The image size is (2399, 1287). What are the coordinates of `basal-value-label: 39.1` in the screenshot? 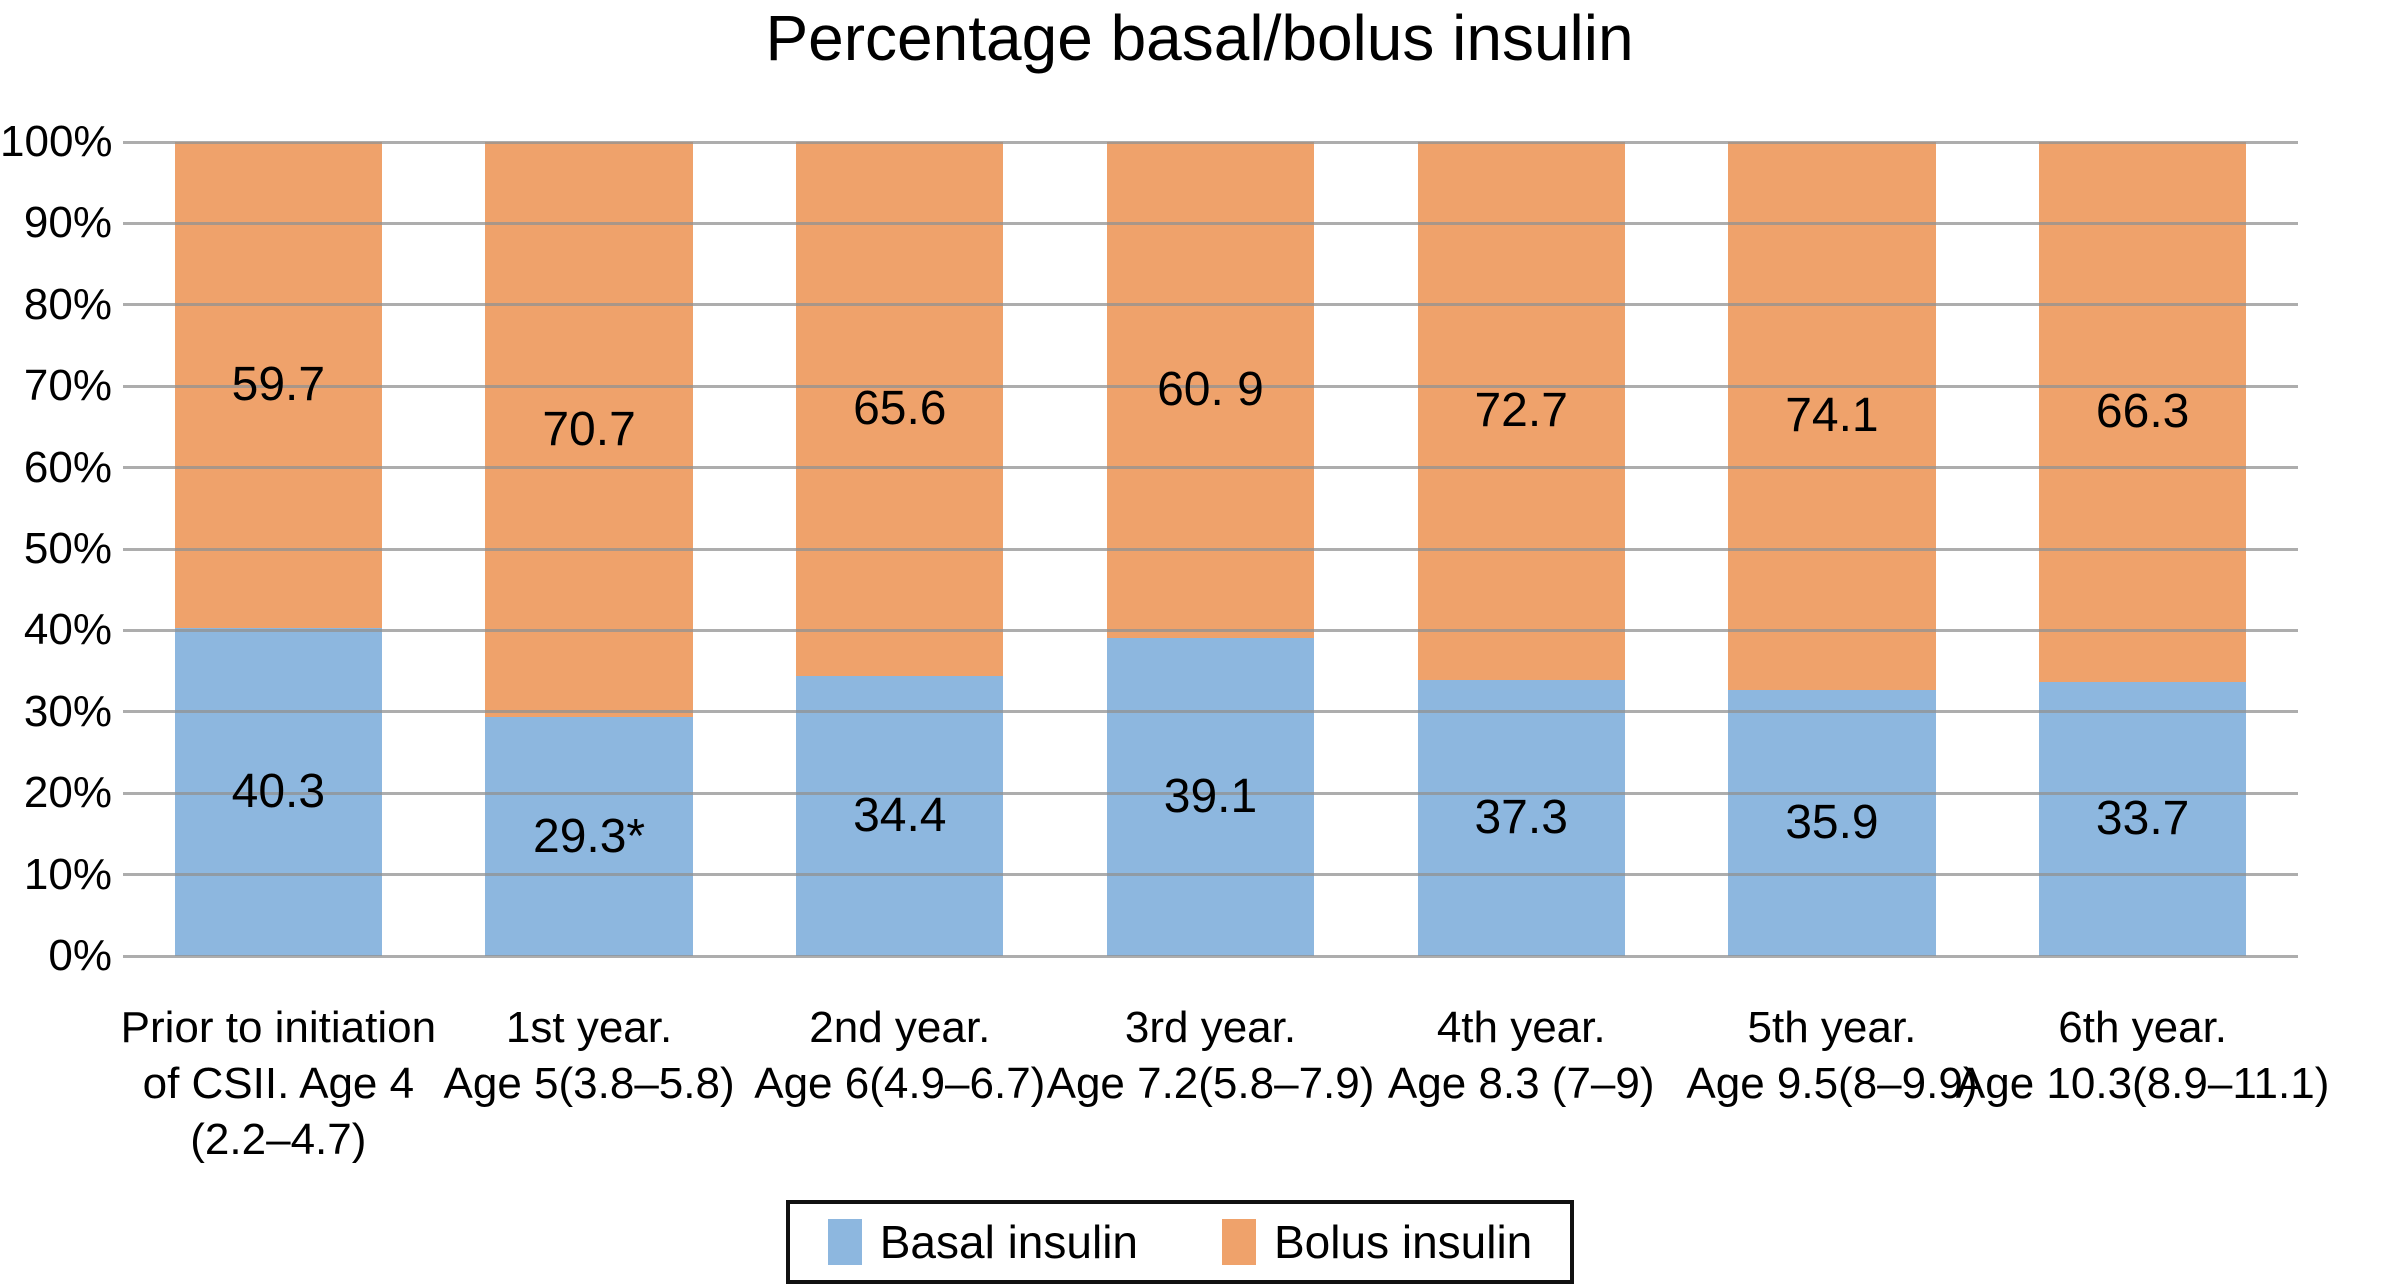 It's located at (1210, 796).